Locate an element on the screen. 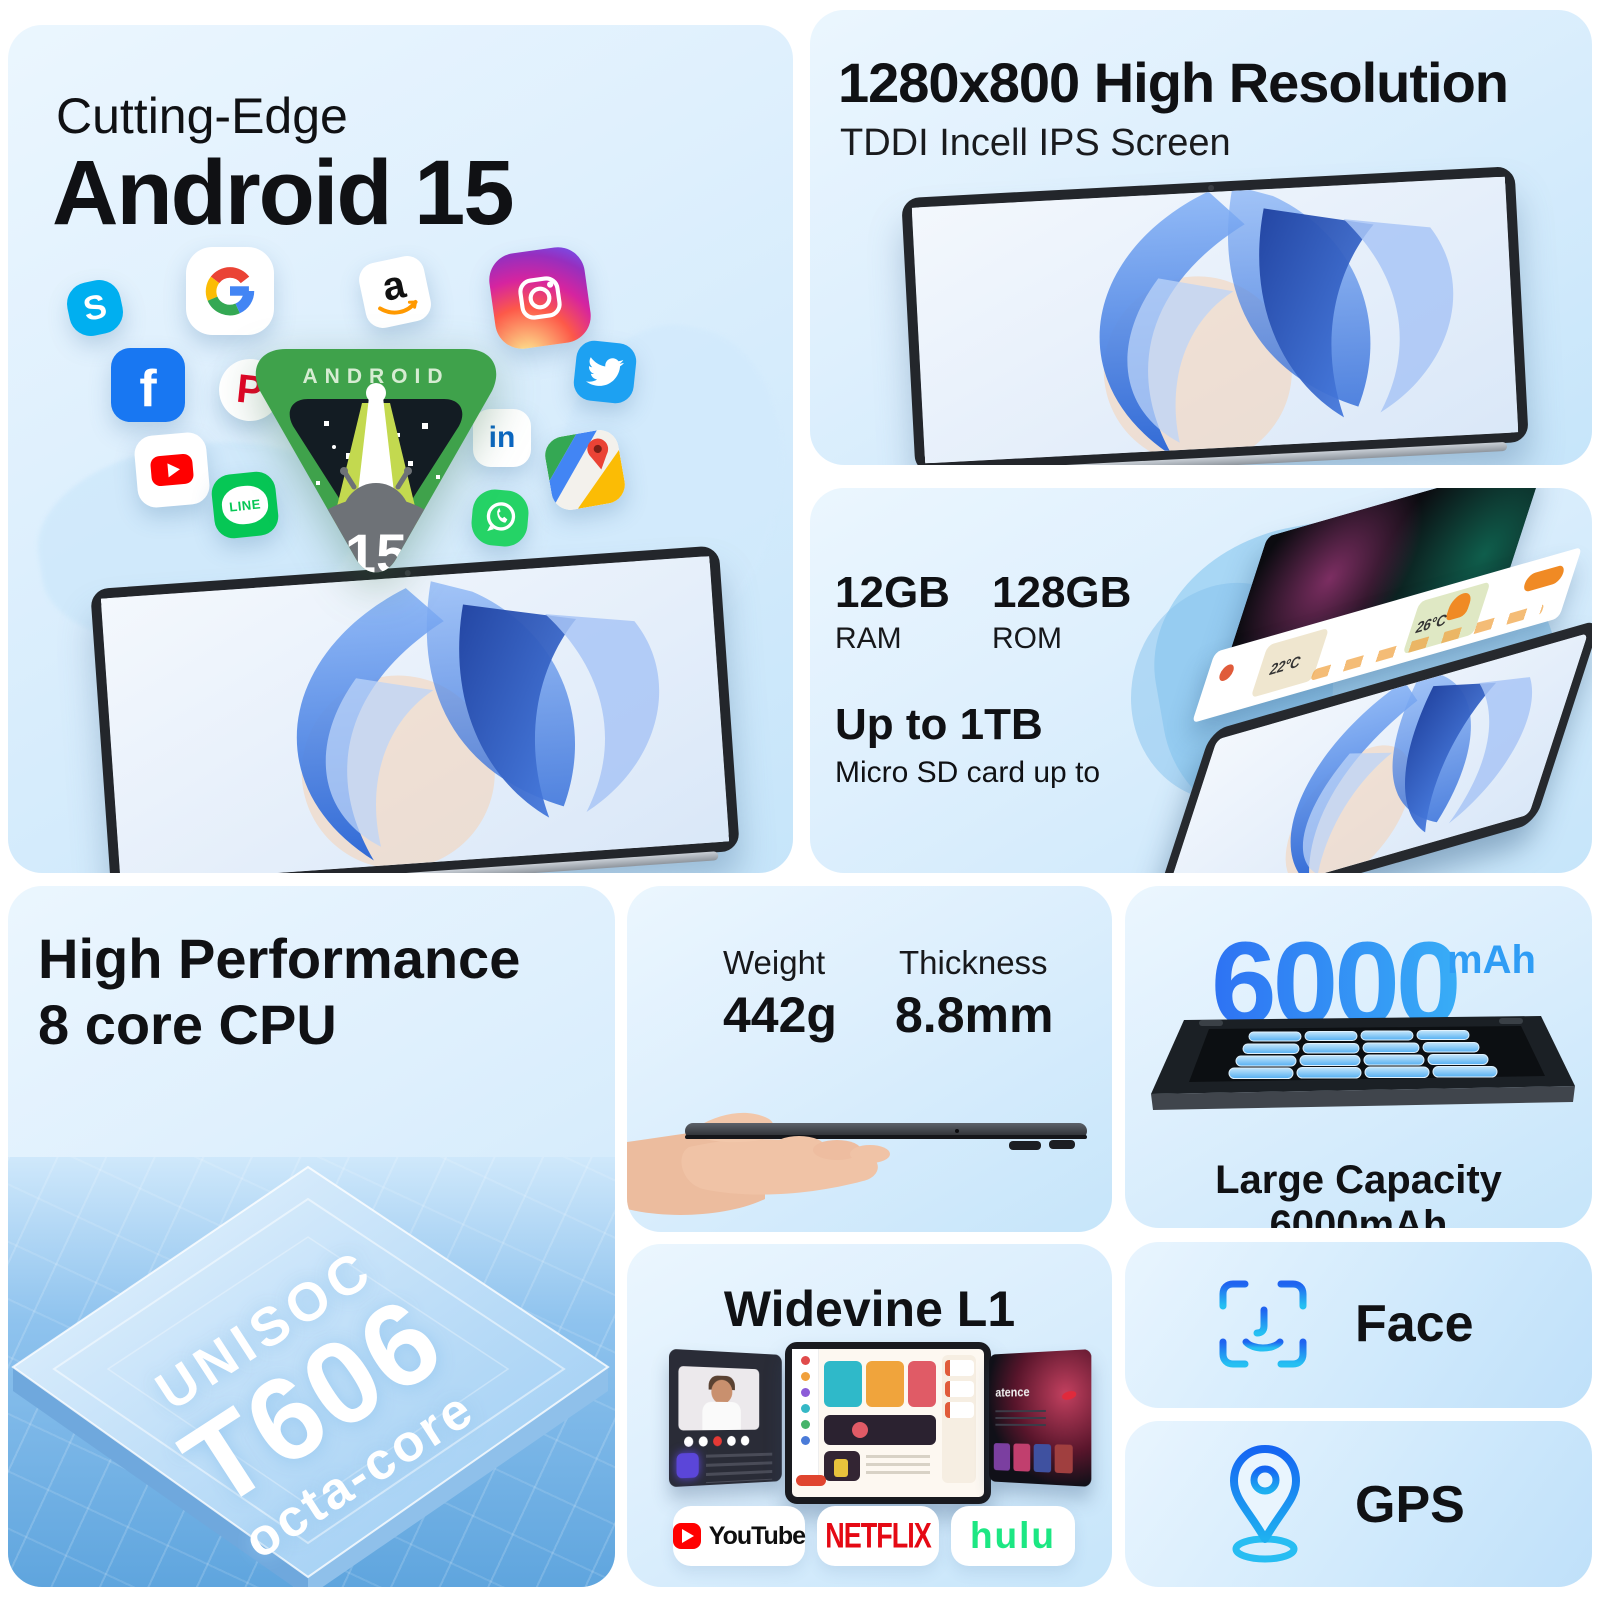 This screenshot has height=1600, width=1600. whatsapp-glyph is located at coordinates (501, 517).